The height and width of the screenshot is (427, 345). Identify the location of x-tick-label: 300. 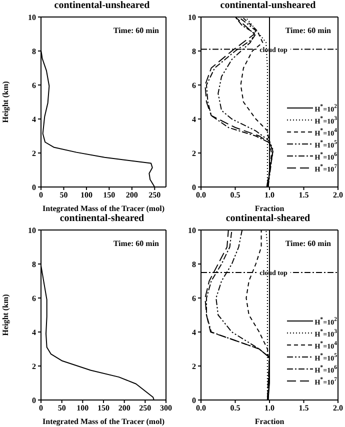
(166, 408).